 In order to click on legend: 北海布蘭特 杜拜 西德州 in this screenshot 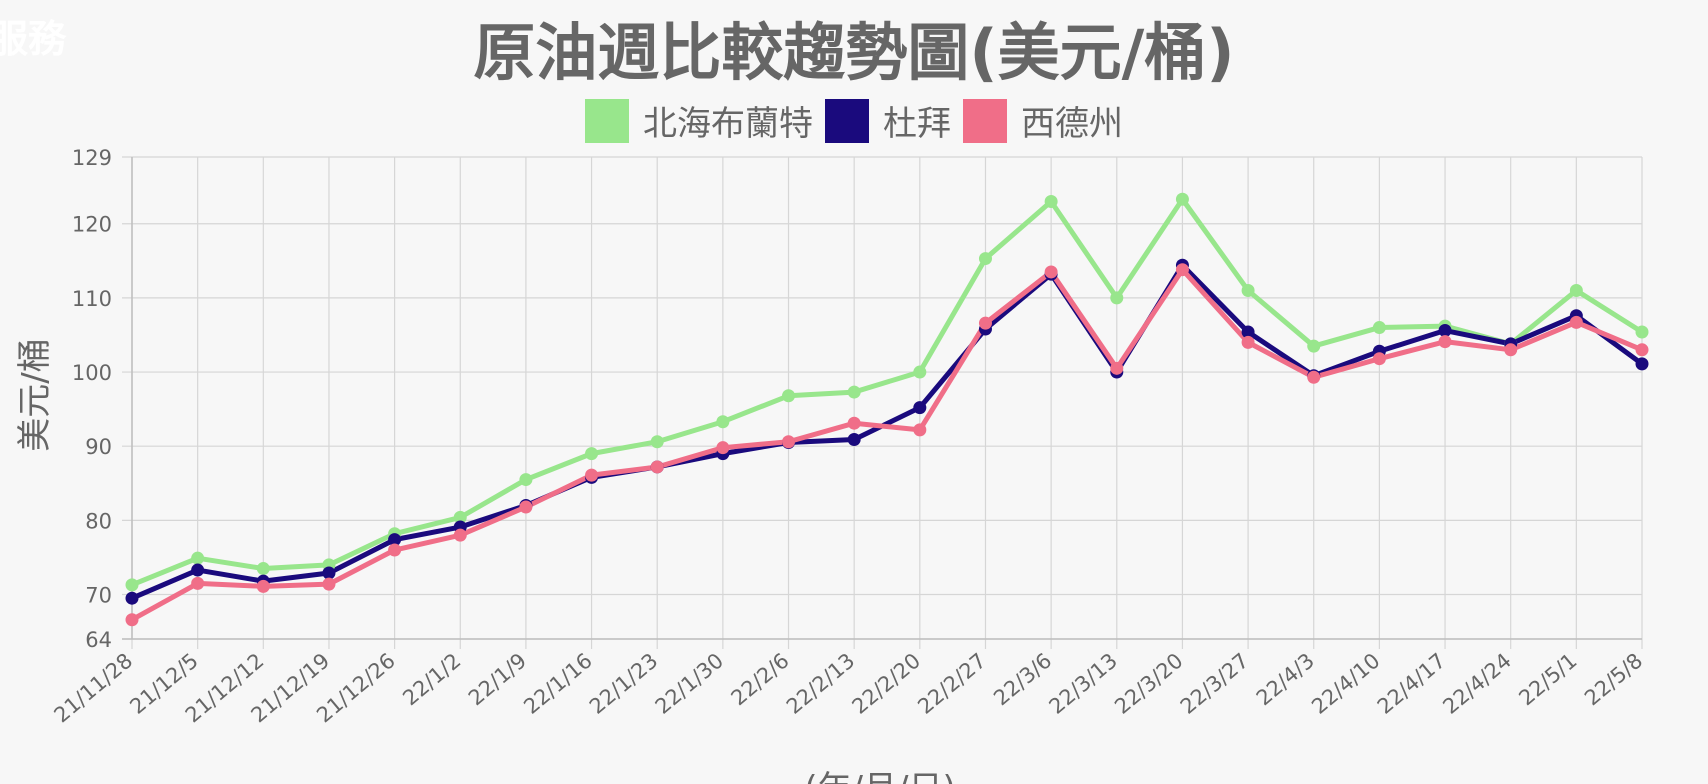, I will do `click(854, 120)`.